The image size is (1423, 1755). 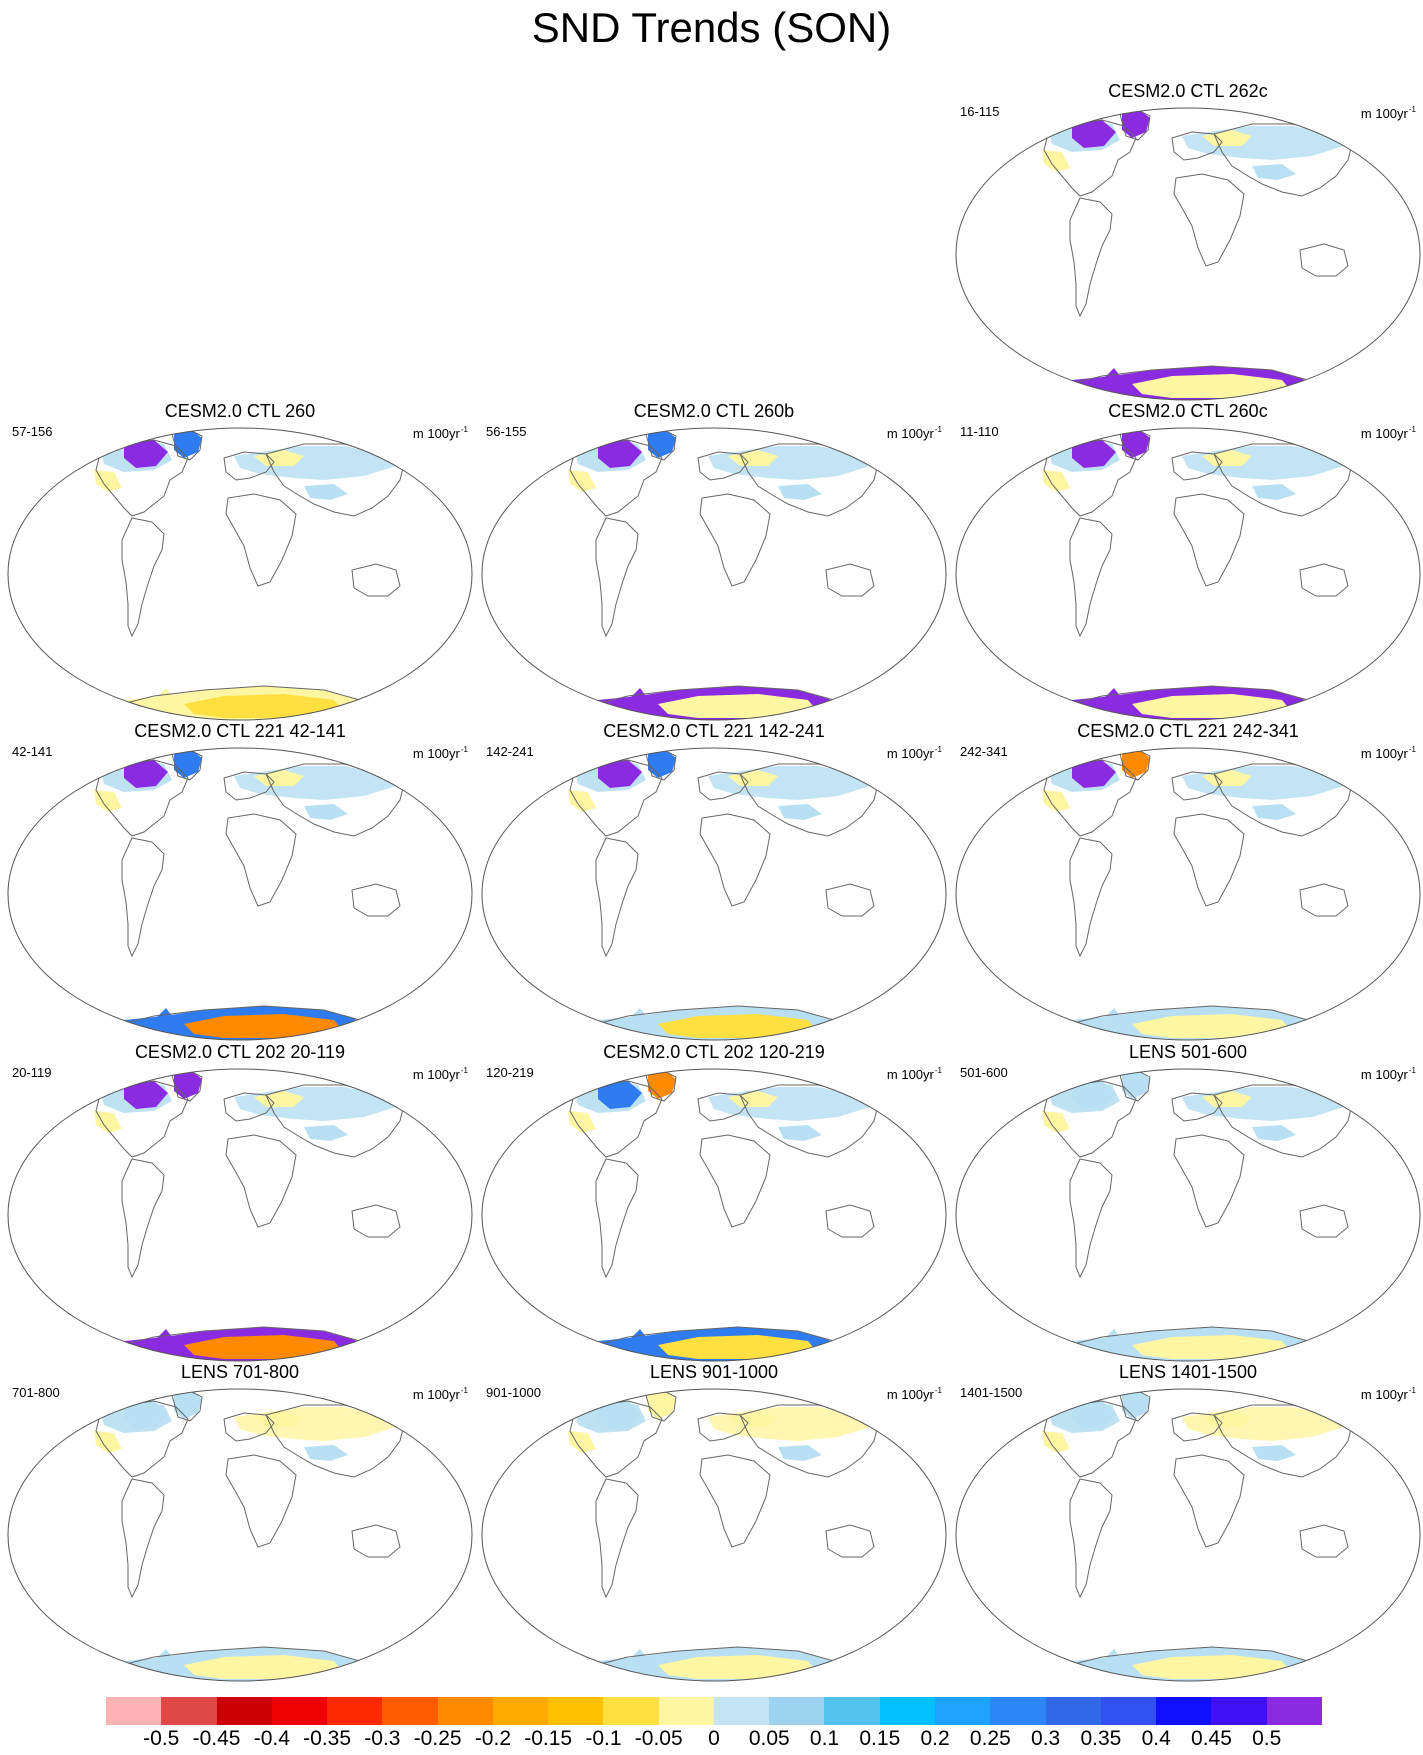 I want to click on colorbar-tick-label: 0, so click(x=714, y=1738).